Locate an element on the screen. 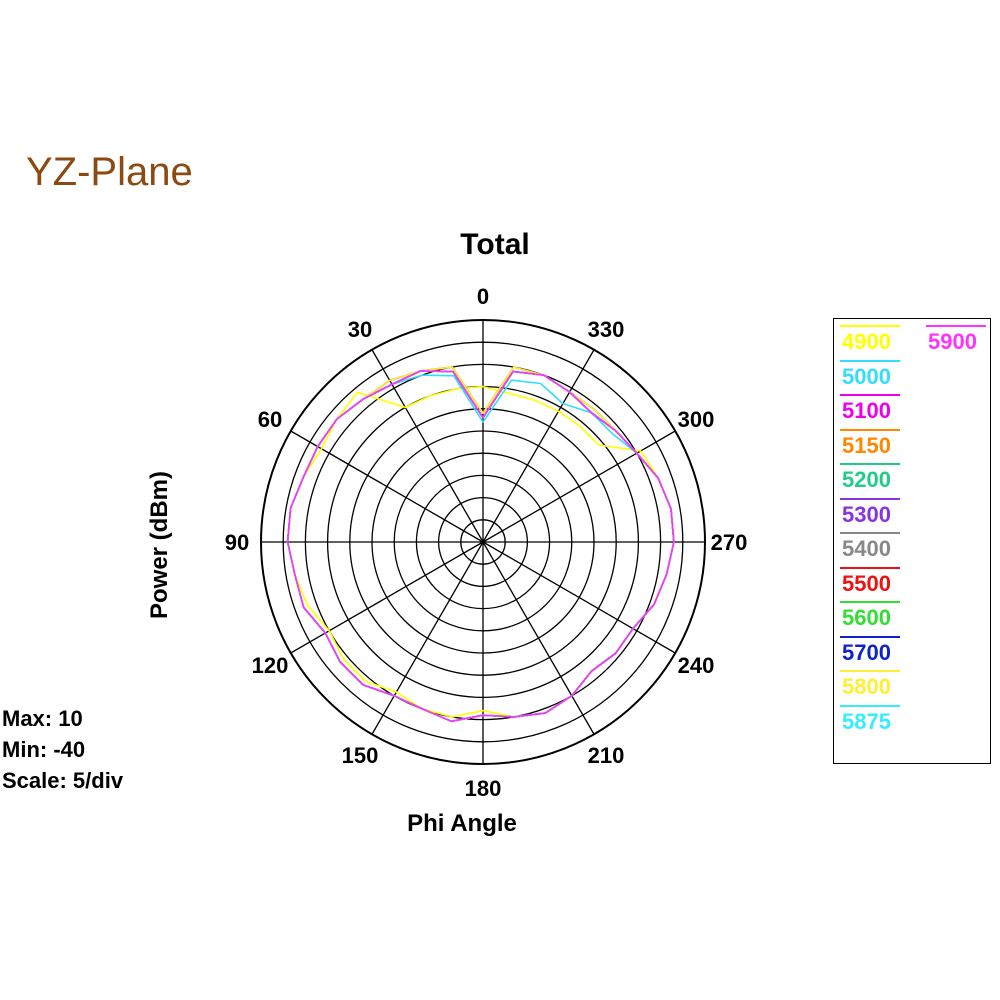 This screenshot has height=1000, width=1000. legend-item-5875: 5875 is located at coordinates (869, 721).